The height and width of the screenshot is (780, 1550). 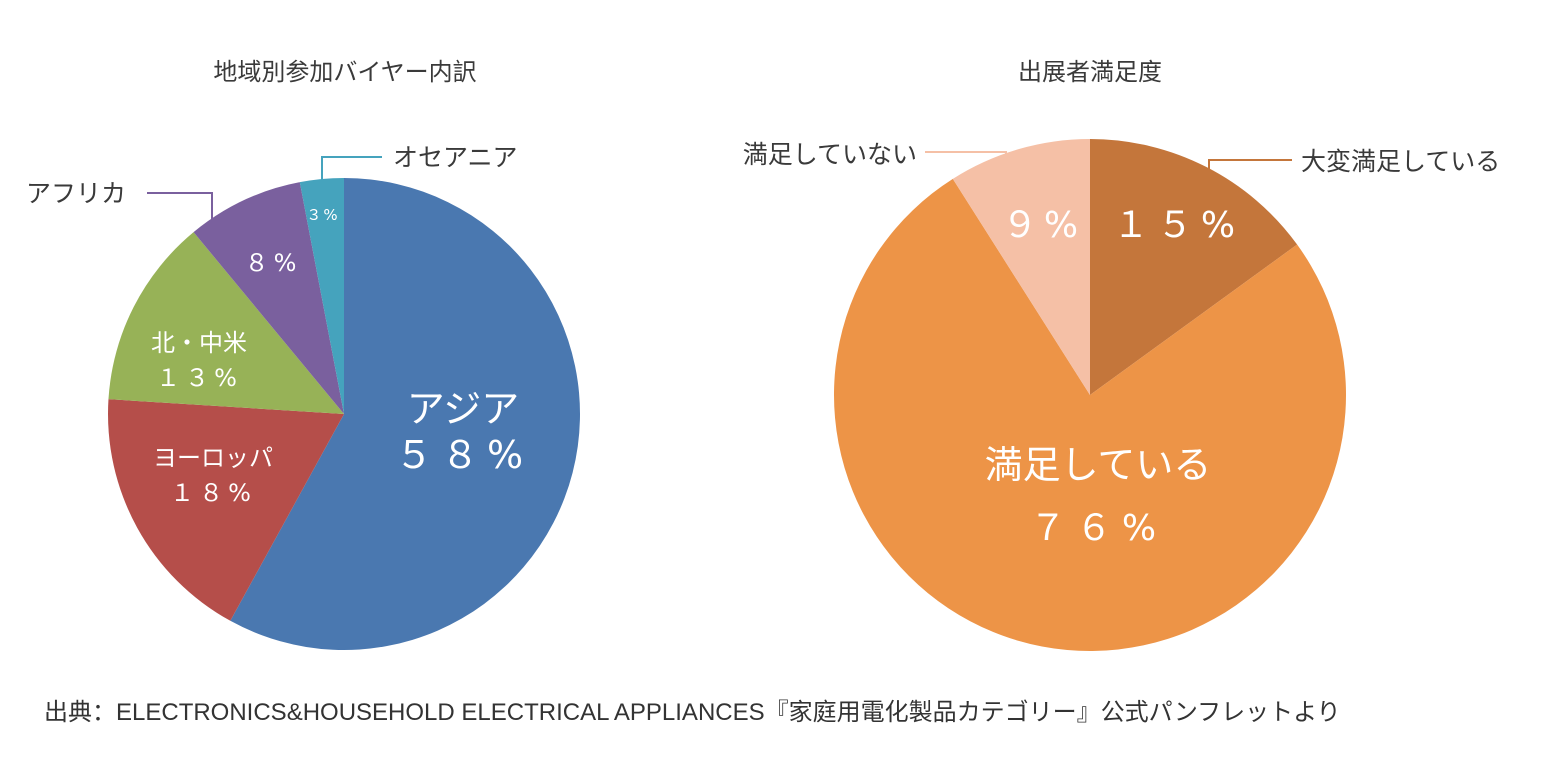 What do you see at coordinates (199, 343) in the screenshot?
I see `label-north-central-america: 北・中米` at bounding box center [199, 343].